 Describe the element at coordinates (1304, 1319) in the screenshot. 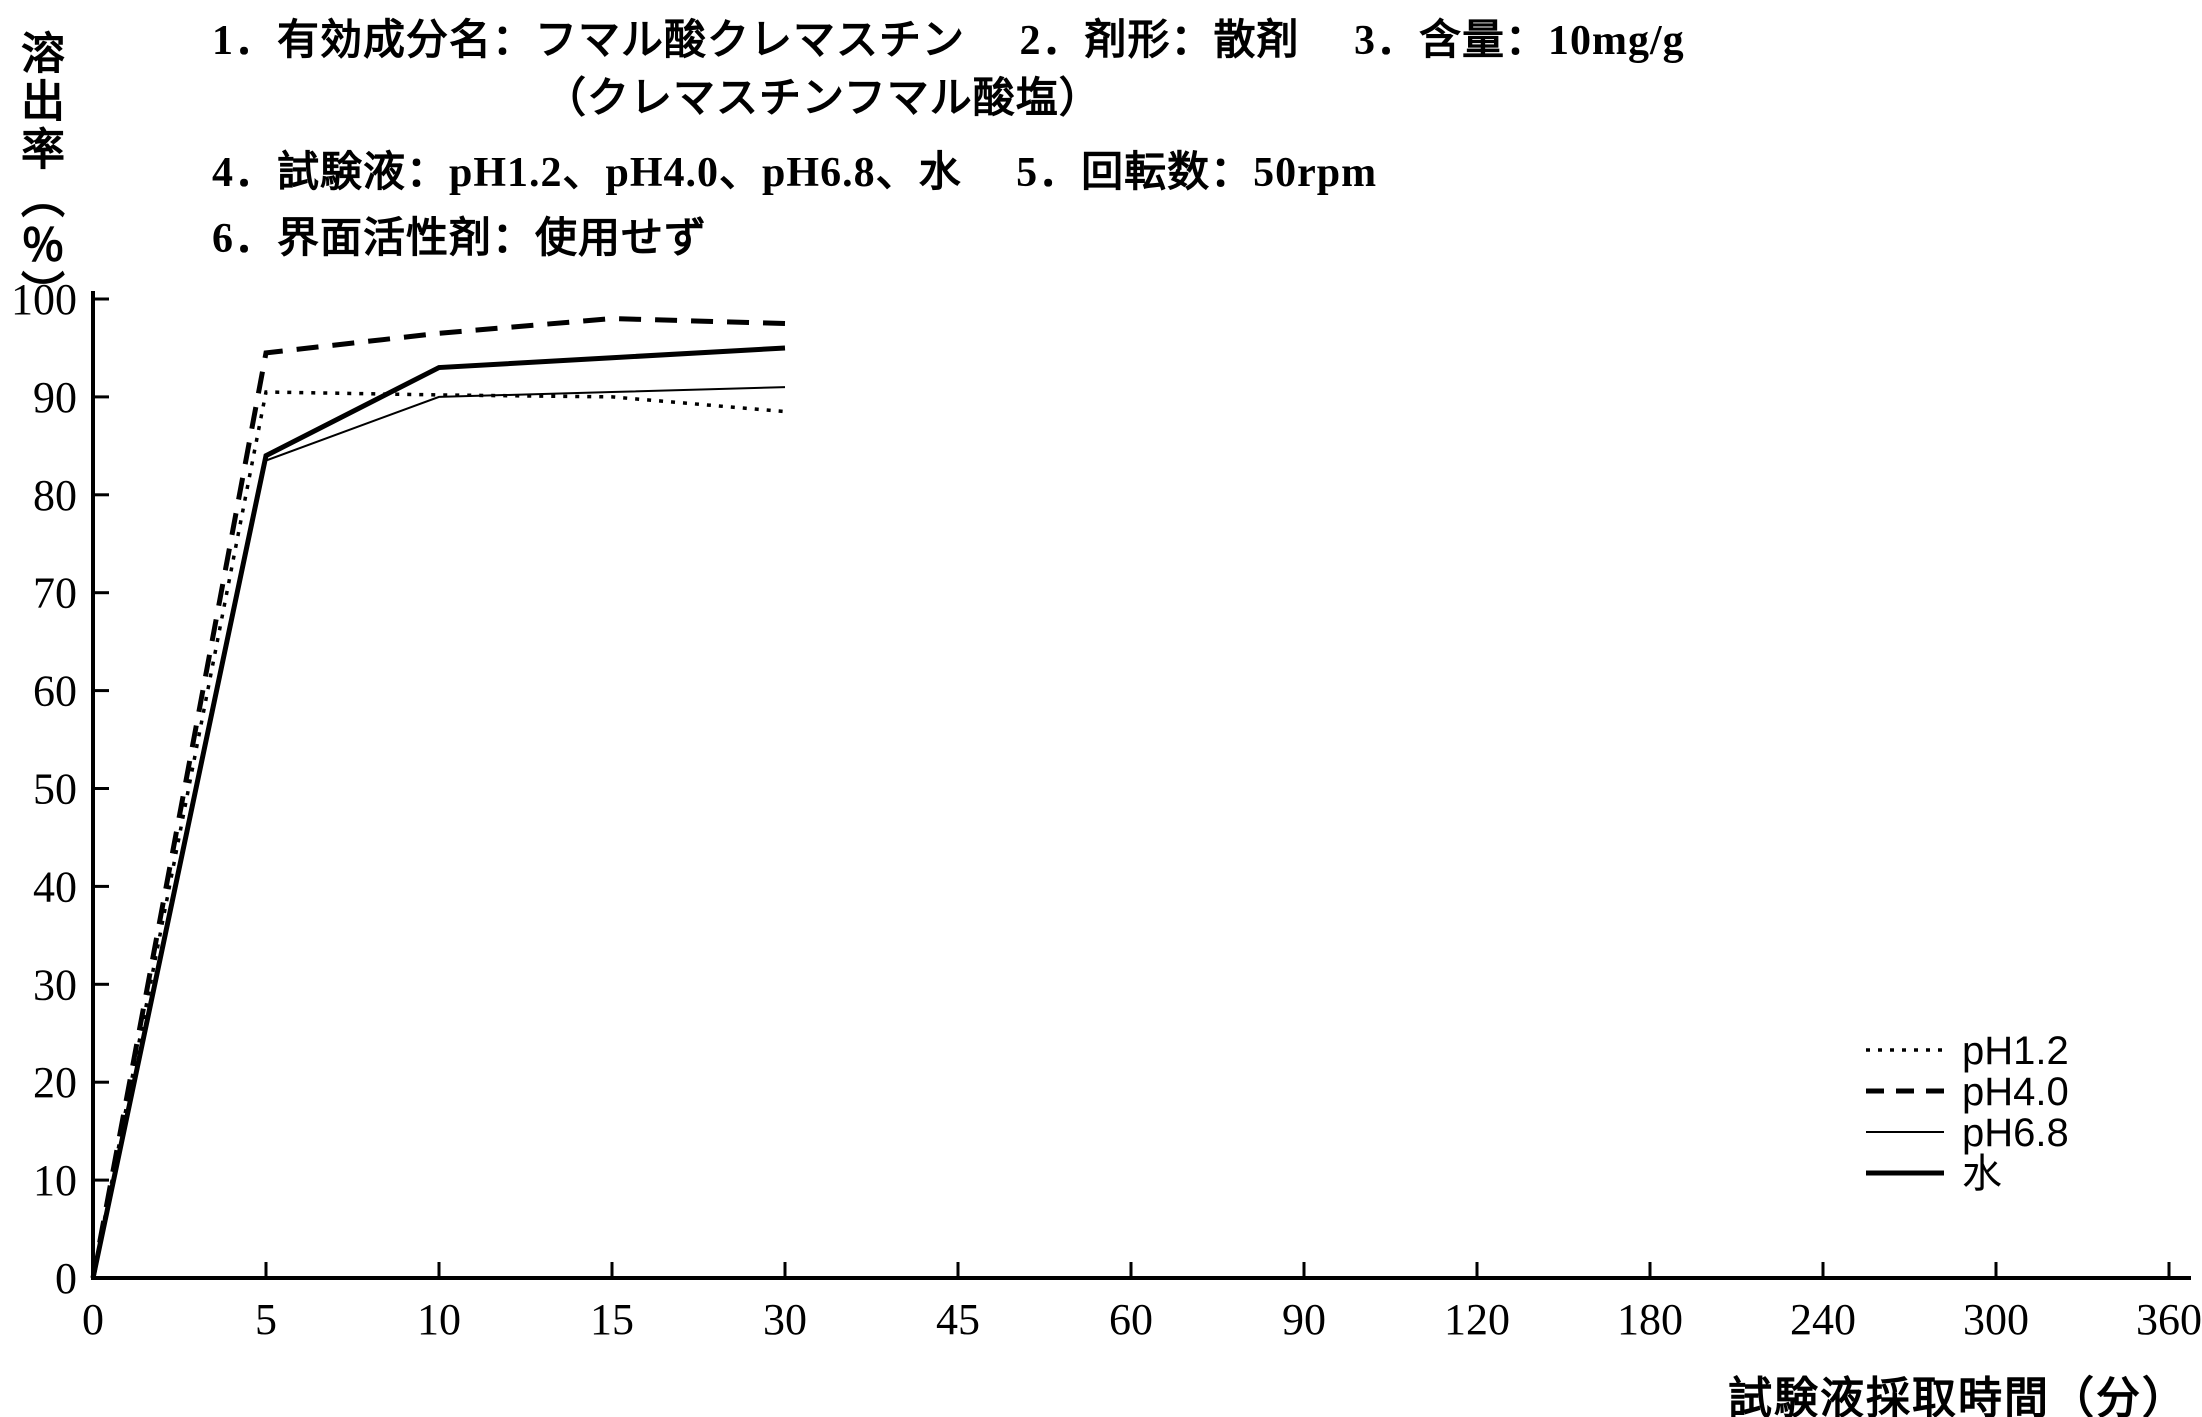

I see `x-tick-label: 90` at that location.